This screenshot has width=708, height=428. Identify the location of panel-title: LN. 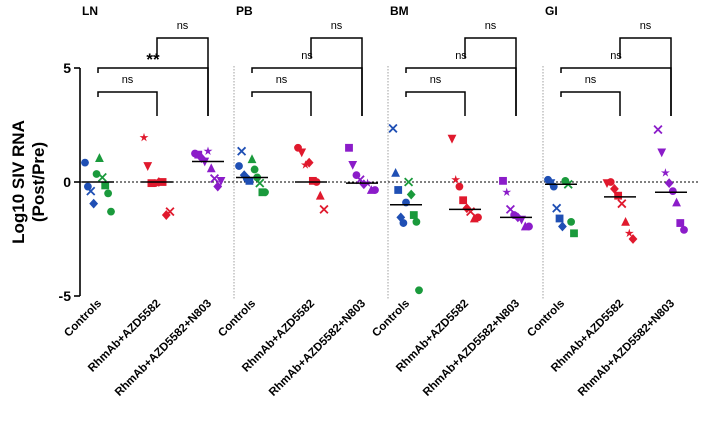
(90, 11).